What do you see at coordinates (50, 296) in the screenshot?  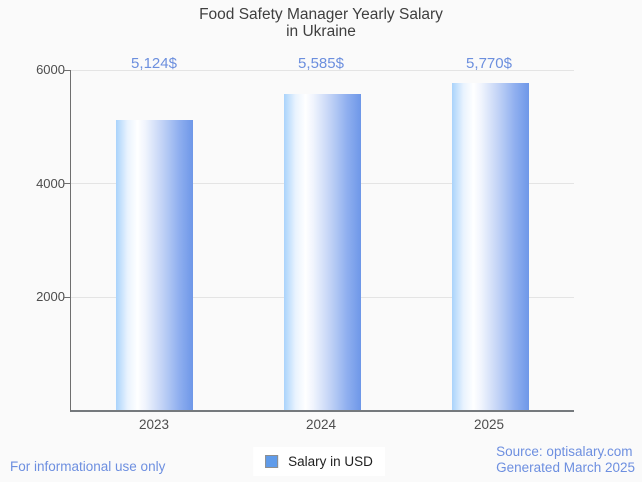 I see `y-axis-tick-label-2000: 2000` at bounding box center [50, 296].